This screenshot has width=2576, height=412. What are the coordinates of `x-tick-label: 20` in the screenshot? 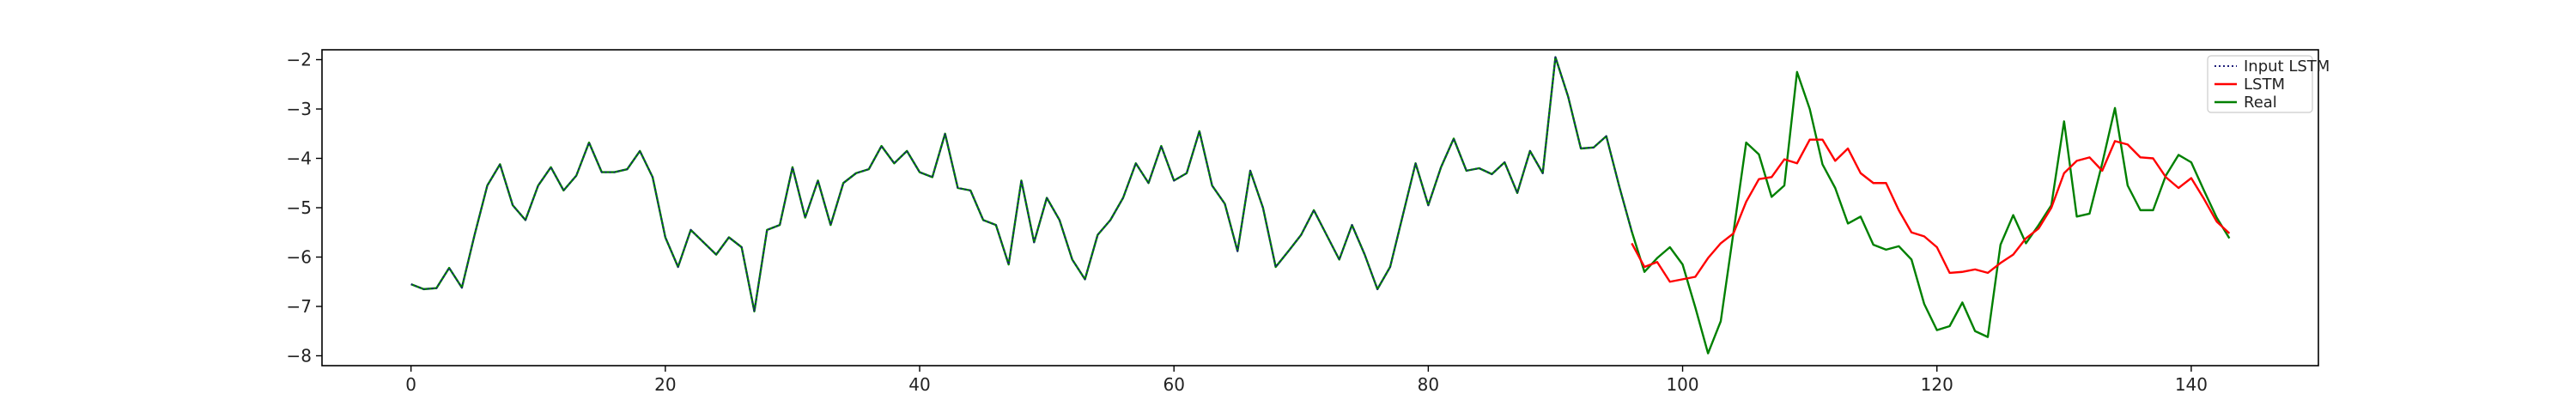 It's located at (665, 384).